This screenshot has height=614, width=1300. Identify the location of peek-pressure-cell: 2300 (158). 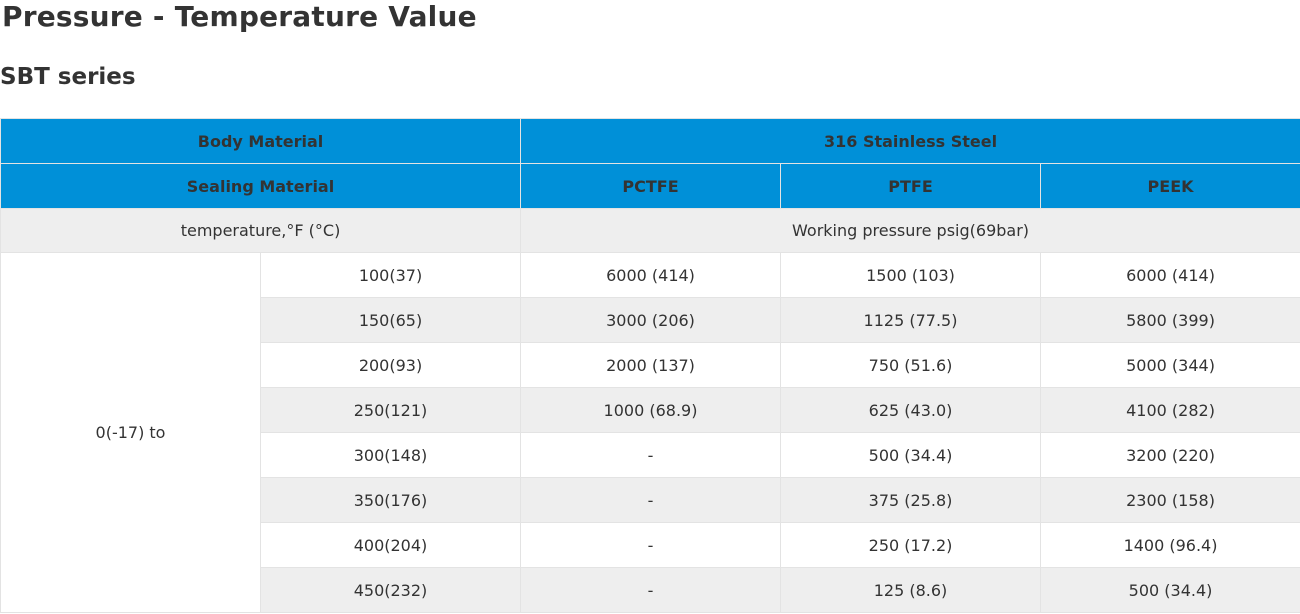
(1170, 500).